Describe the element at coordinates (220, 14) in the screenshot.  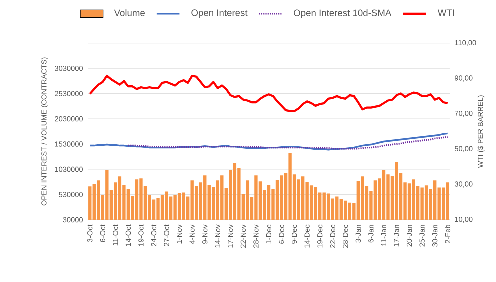
I see `legend-label: Open Interest` at that location.